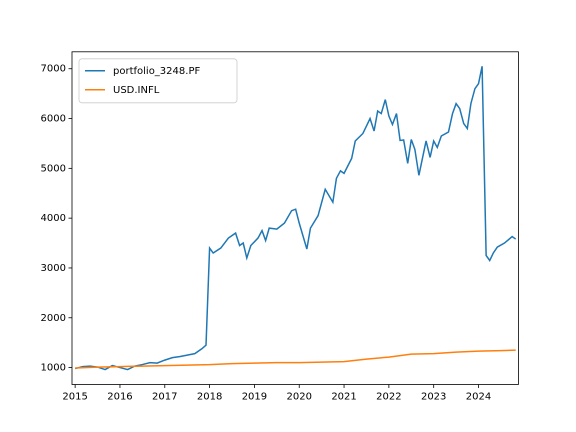  What do you see at coordinates (53, 268) in the screenshot?
I see `y-tick-label: 3000` at bounding box center [53, 268].